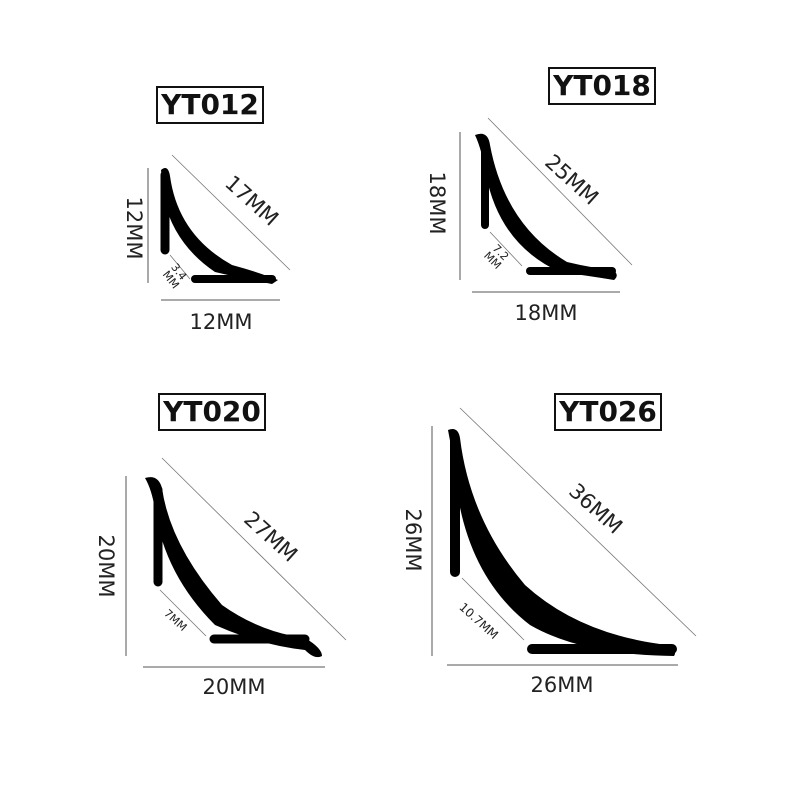 The image size is (800, 800). I want to click on dim-height-yt018: 18MM, so click(437, 203).